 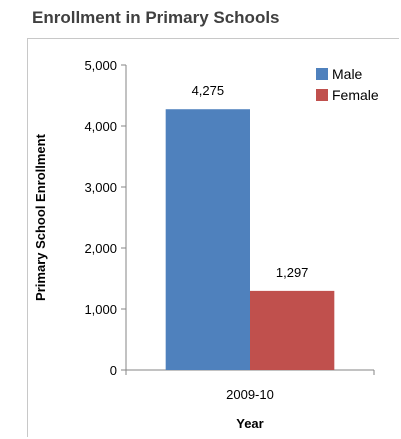 I want to click on y-tick-label: 0, so click(x=113, y=370).